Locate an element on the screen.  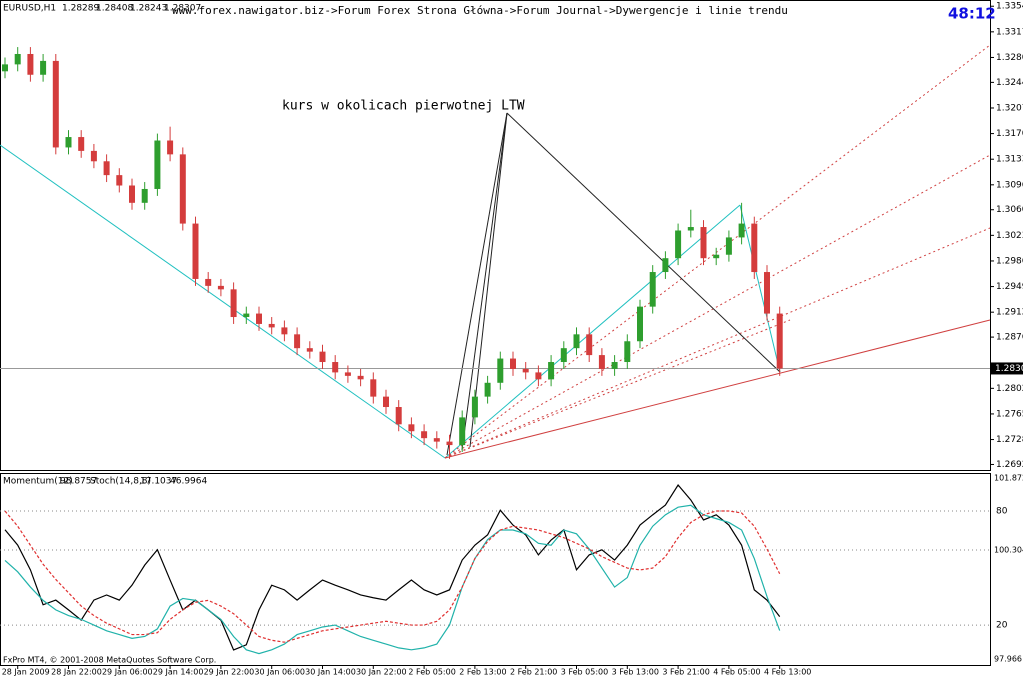
x-tick-label: 3 Feb 21:00 is located at coordinates (685, 672).